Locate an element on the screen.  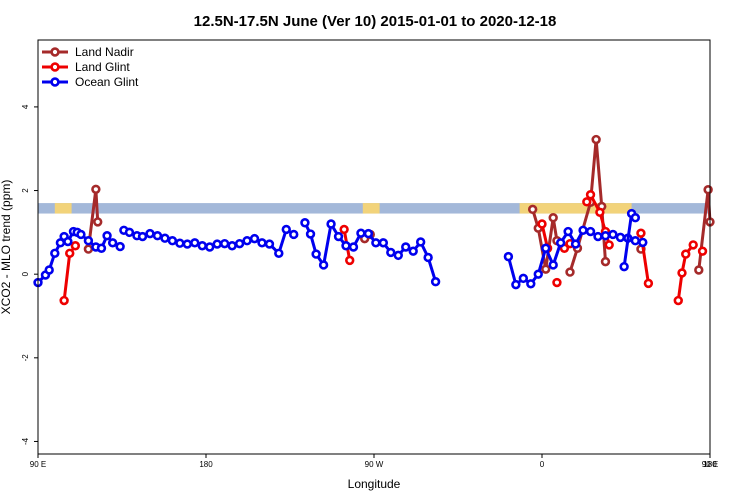
y-tick-label: -2 is located at coordinates (25, 358).